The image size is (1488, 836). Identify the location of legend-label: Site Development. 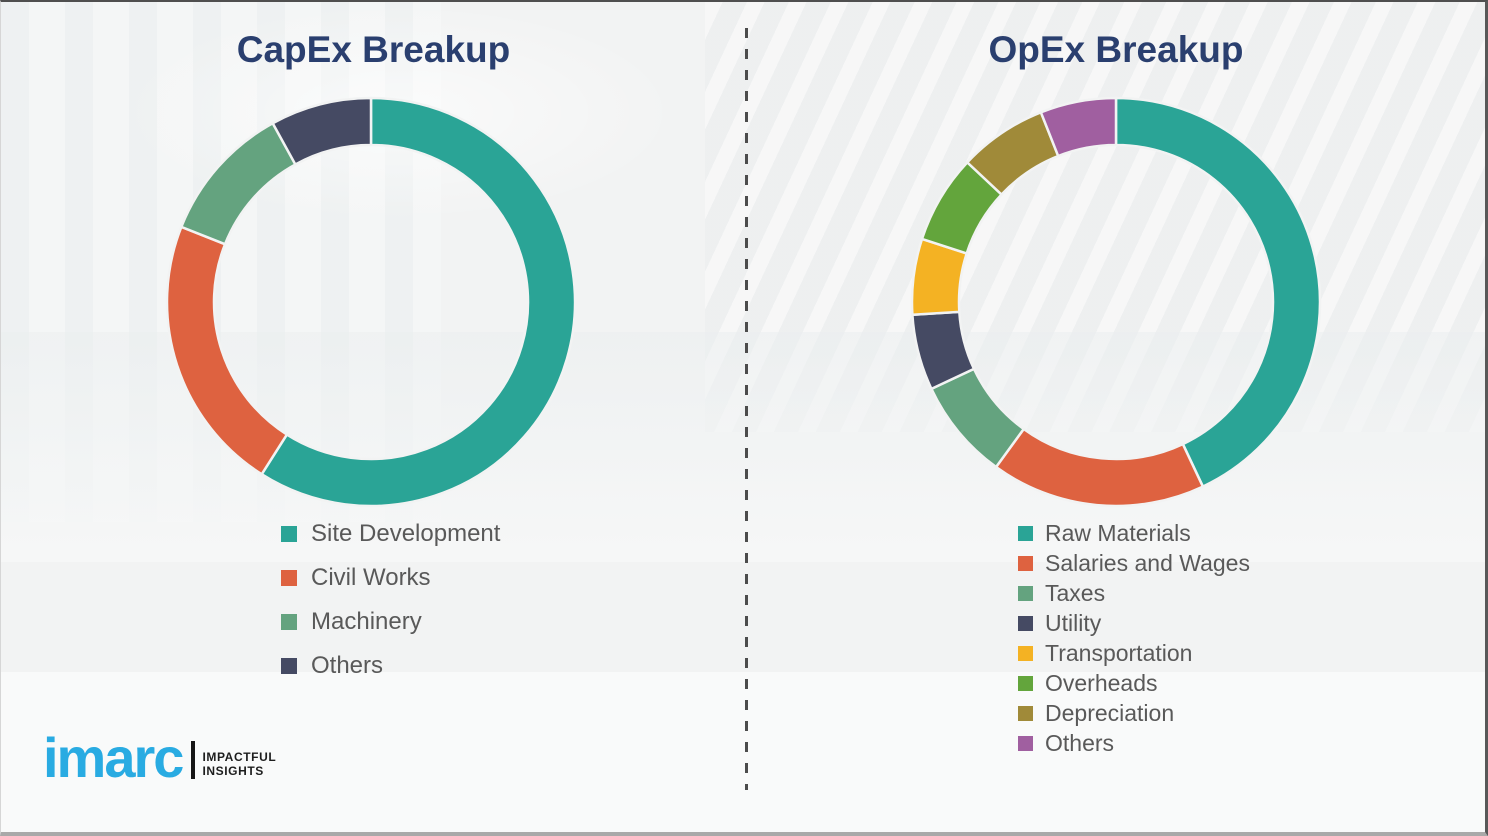
(406, 533).